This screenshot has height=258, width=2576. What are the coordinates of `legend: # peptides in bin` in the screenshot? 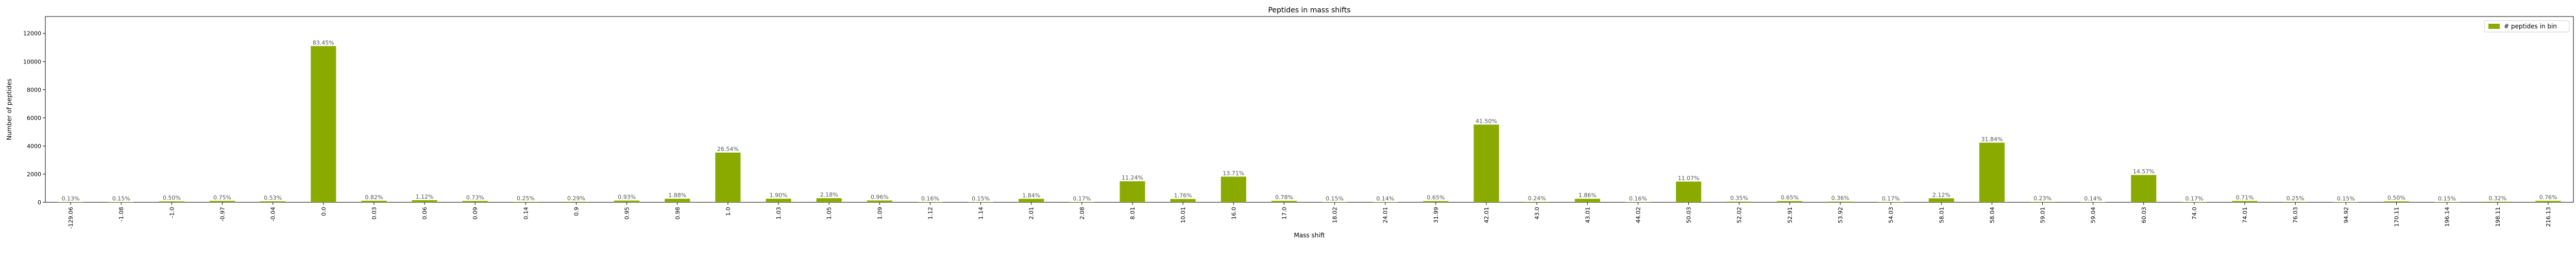 It's located at (2527, 26).